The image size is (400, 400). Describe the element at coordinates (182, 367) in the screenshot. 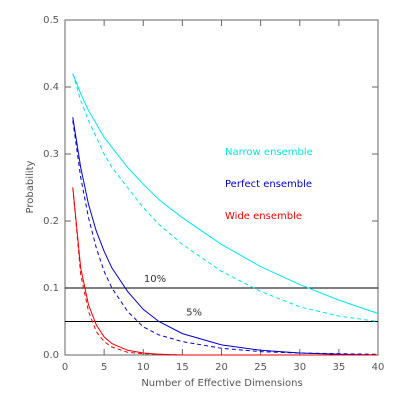

I see `x-tick-label: 15` at that location.